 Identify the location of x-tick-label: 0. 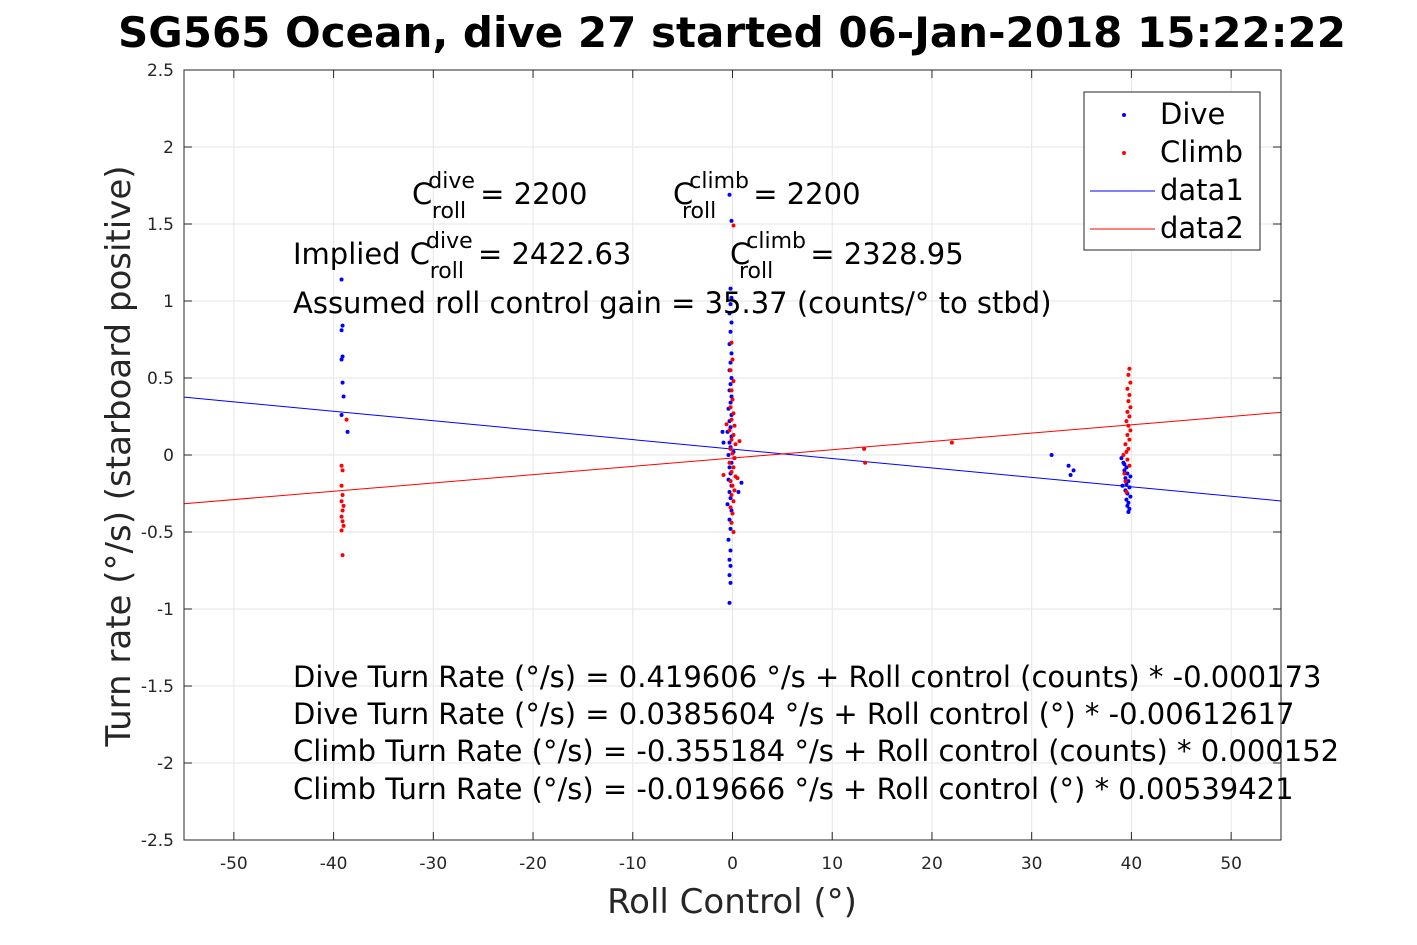
(732, 864).